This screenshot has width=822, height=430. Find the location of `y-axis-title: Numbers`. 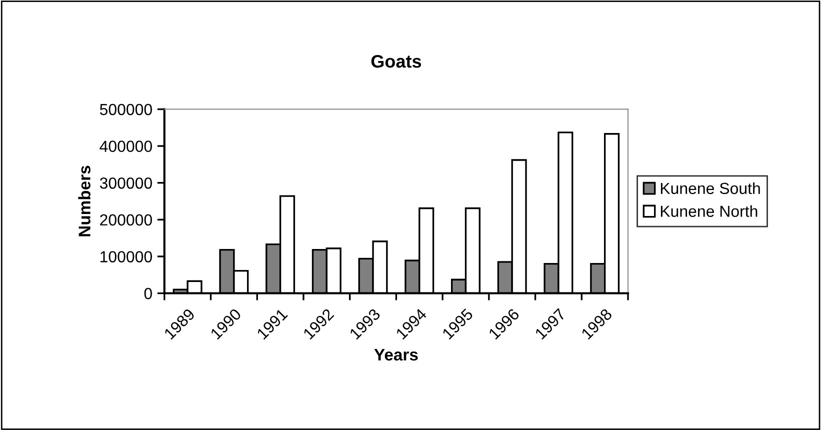

y-axis-title: Numbers is located at coordinates (84, 201).